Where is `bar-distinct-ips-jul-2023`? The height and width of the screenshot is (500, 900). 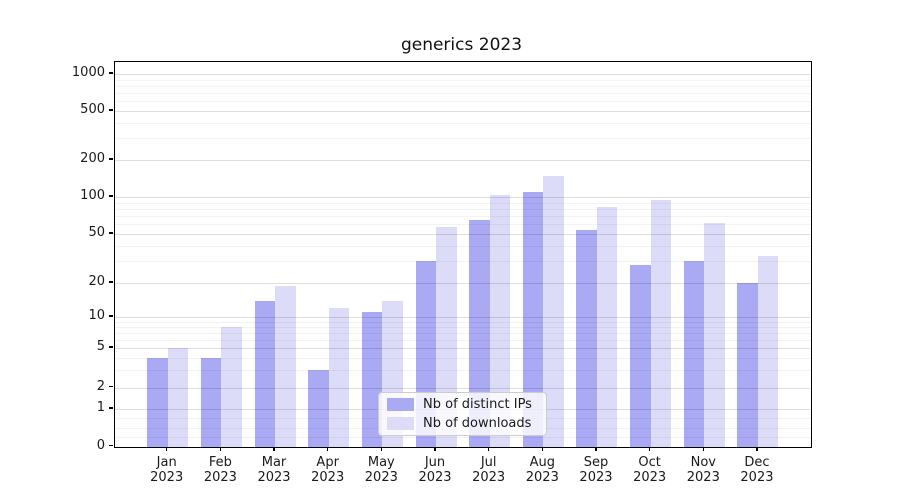
bar-distinct-ips-jul-2023 is located at coordinates (479, 333).